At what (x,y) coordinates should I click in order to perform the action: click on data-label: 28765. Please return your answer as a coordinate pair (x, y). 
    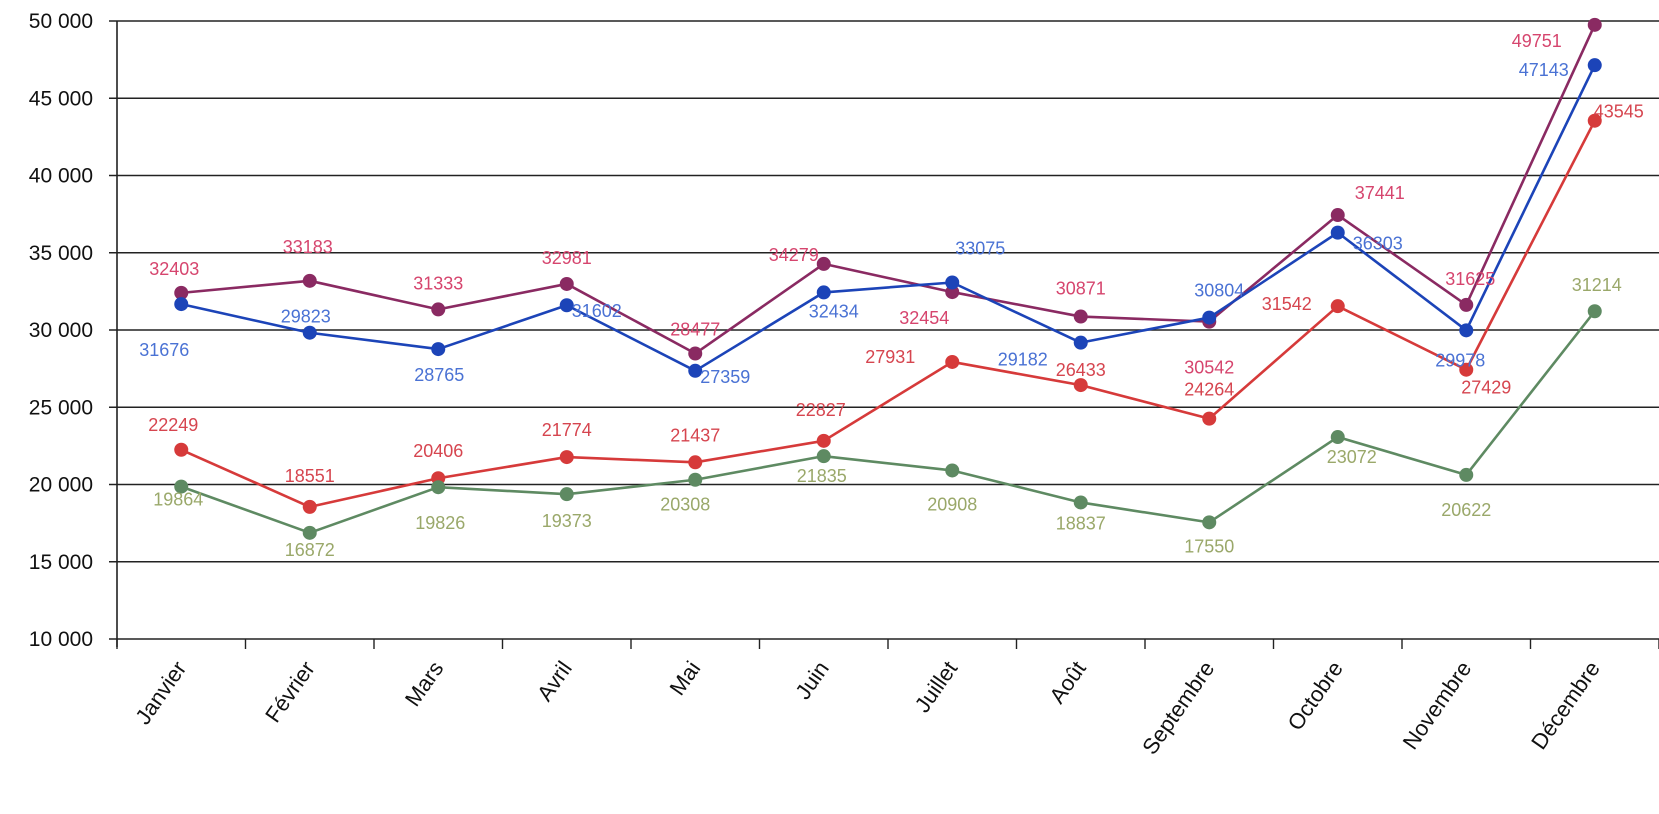
    Looking at the image, I should click on (439, 375).